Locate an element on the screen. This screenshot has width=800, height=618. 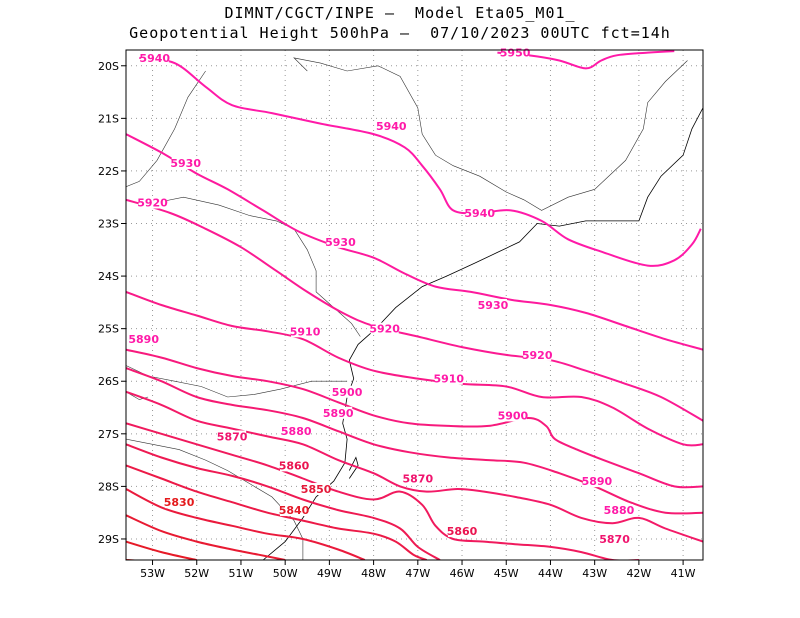
contour-label: 5910 is located at coordinates (448, 379).